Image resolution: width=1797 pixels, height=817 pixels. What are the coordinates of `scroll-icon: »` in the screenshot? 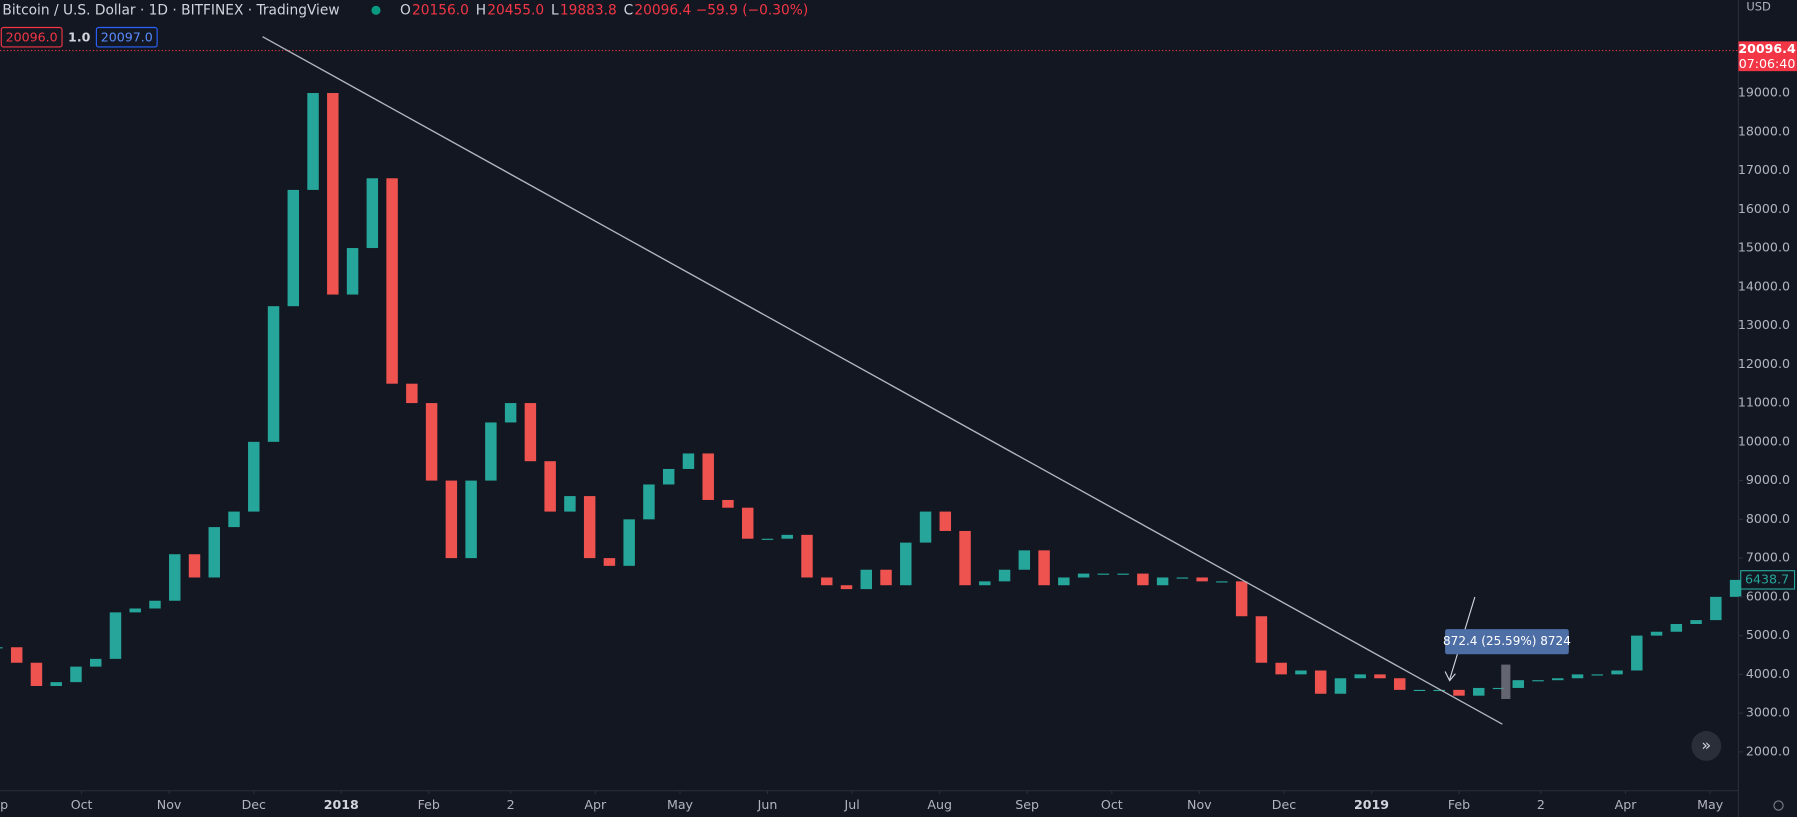 It's located at (1706, 744).